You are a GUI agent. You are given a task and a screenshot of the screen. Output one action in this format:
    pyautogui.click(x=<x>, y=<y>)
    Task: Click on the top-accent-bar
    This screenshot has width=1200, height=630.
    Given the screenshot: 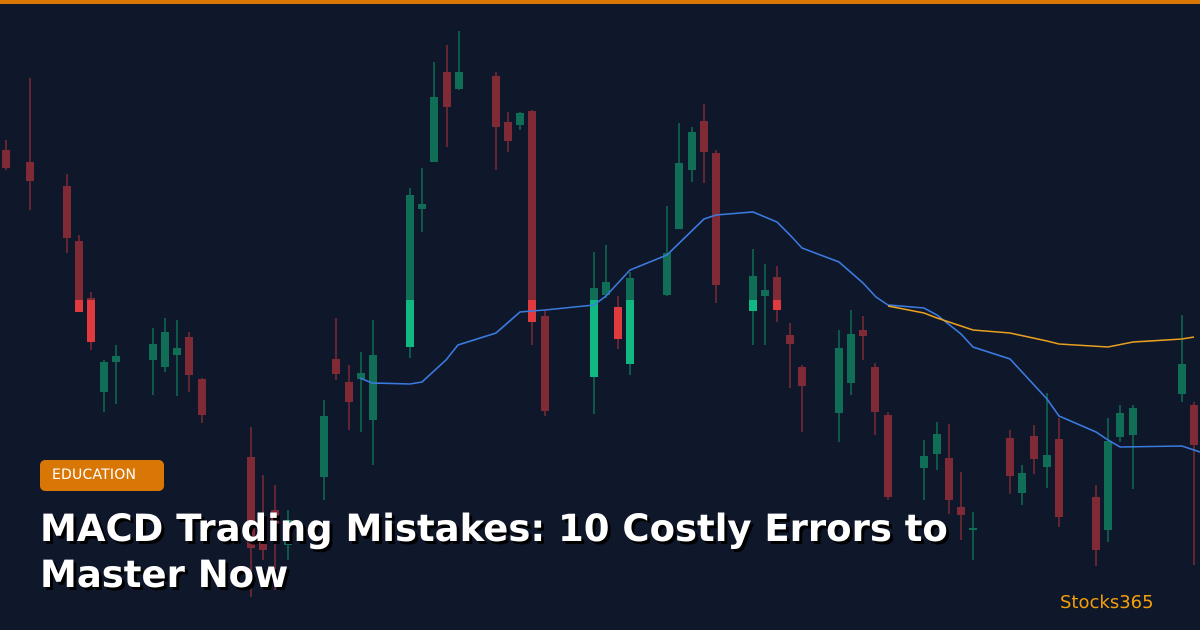 What is the action you would take?
    pyautogui.click(x=600, y=2)
    